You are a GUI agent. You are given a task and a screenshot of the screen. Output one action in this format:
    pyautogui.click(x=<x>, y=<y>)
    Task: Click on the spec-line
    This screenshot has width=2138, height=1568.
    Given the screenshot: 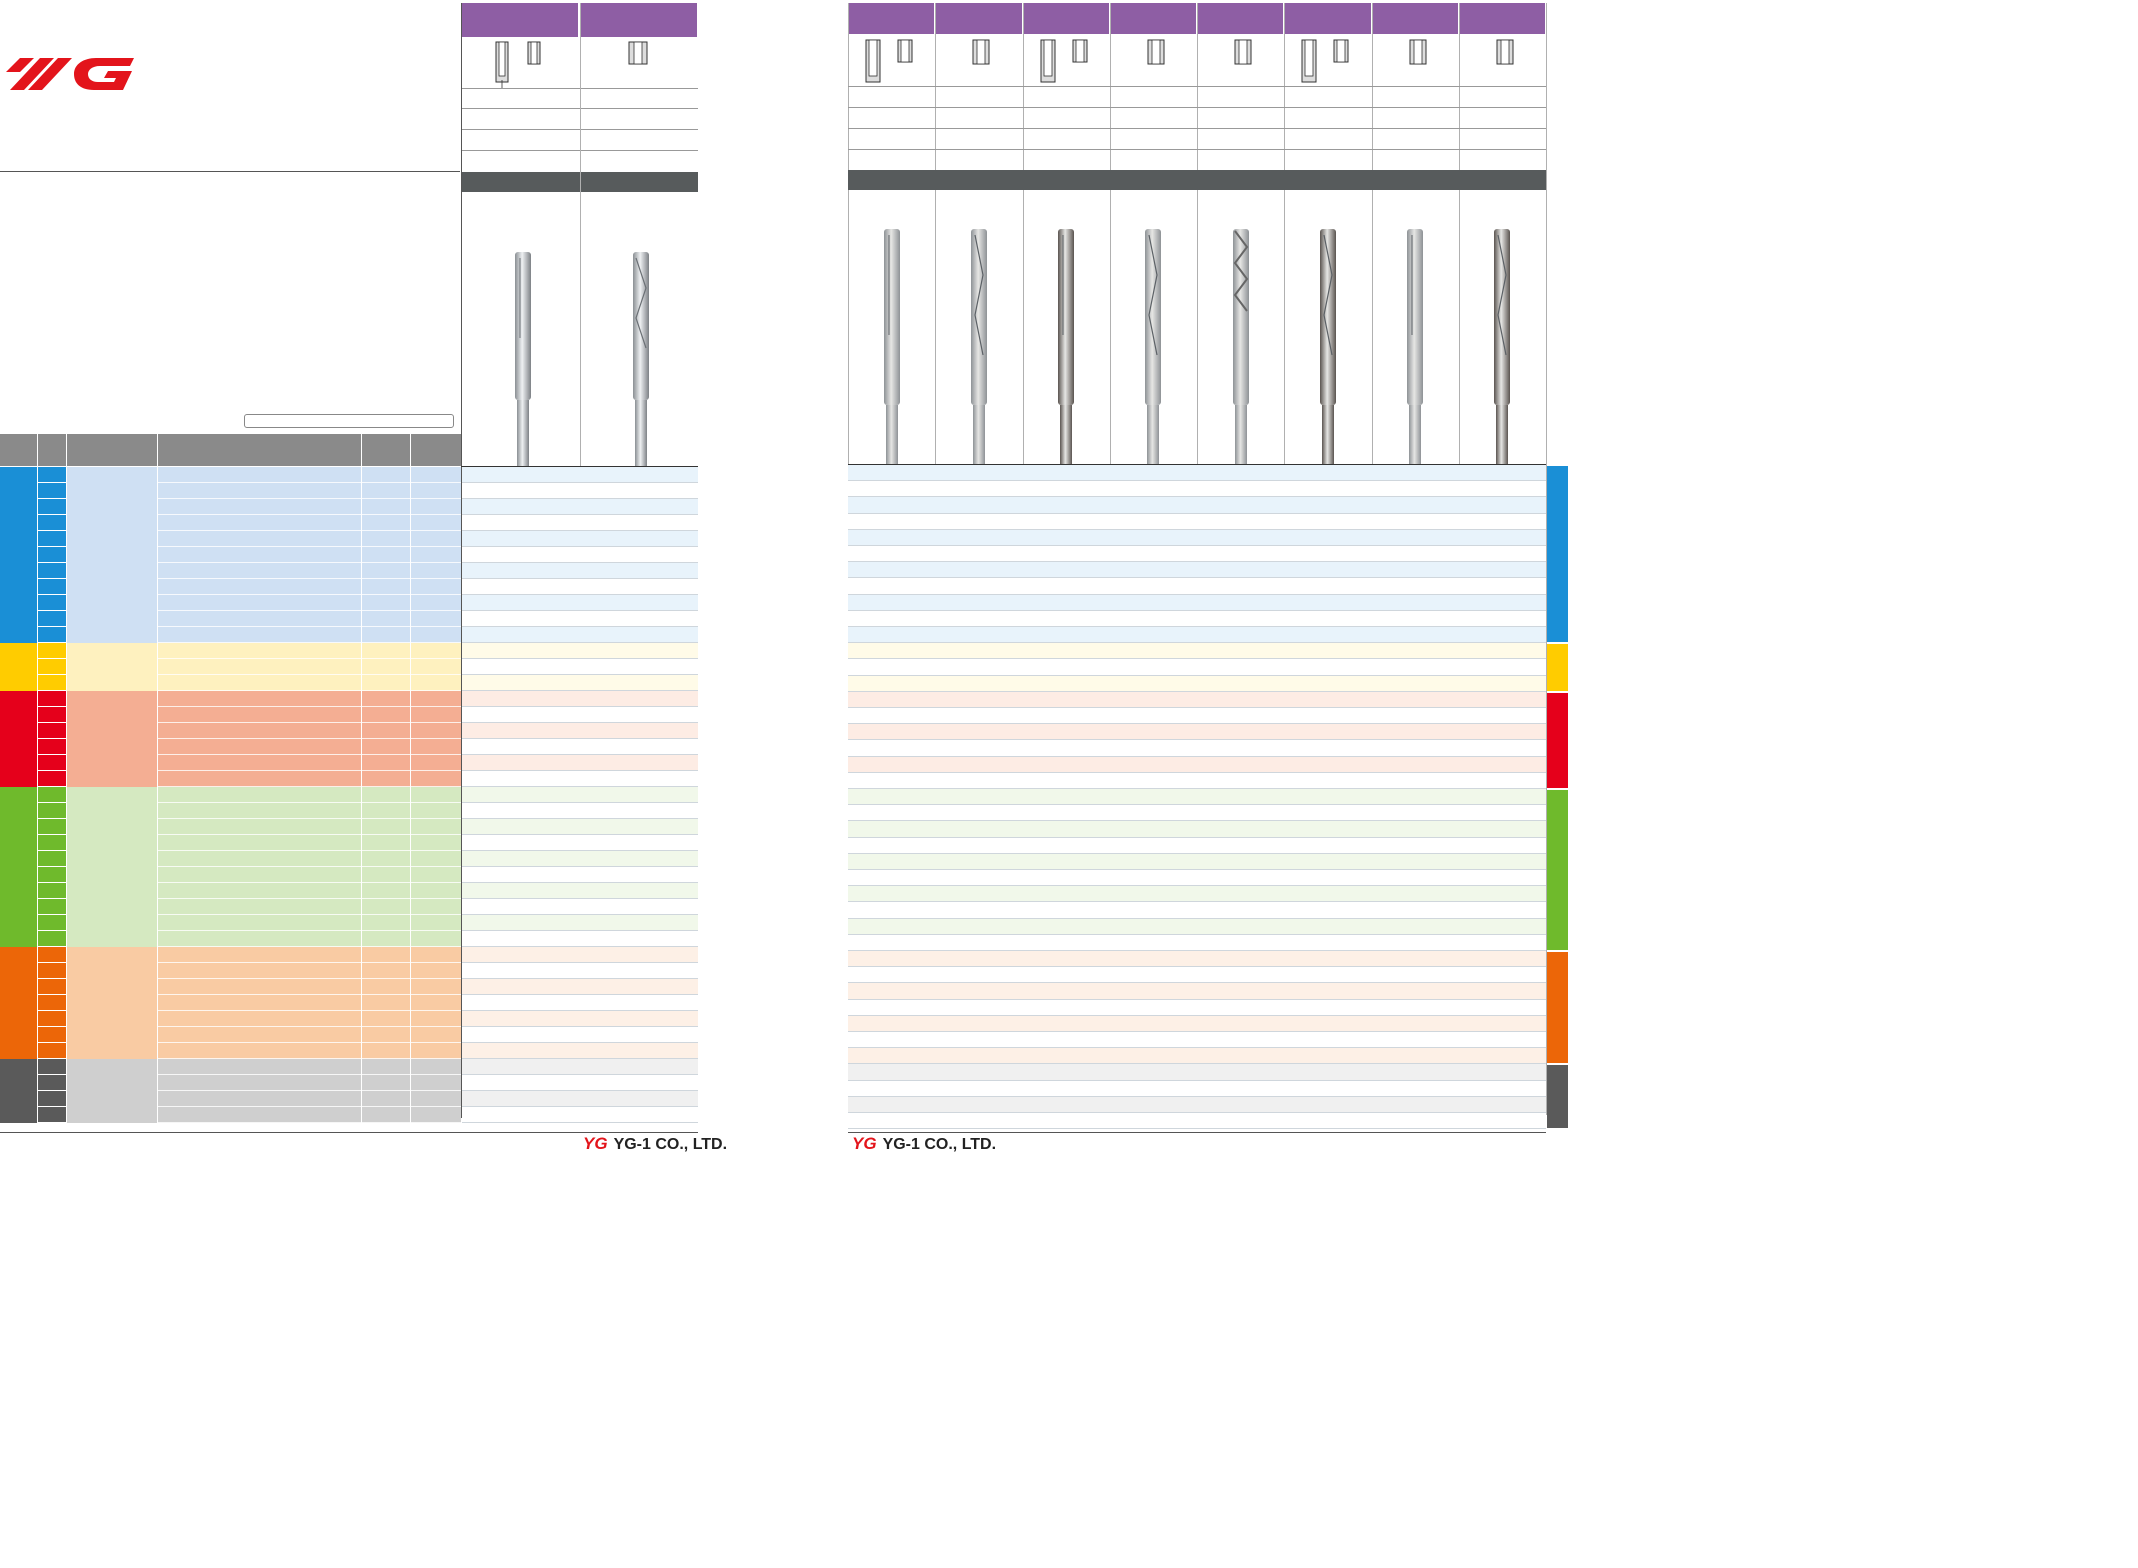 What is the action you would take?
    pyautogui.click(x=1197, y=107)
    